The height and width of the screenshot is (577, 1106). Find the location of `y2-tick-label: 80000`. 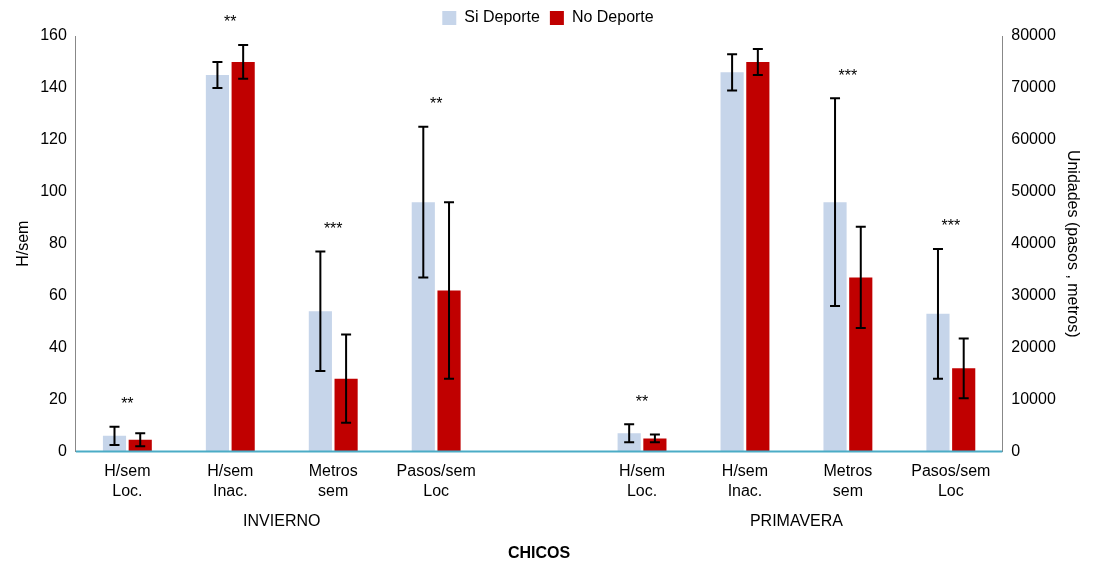

y2-tick-label: 80000 is located at coordinates (1033, 35).